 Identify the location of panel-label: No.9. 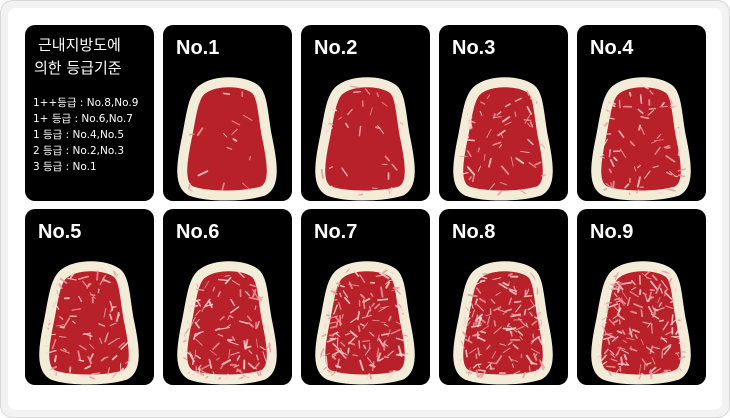
(611, 232).